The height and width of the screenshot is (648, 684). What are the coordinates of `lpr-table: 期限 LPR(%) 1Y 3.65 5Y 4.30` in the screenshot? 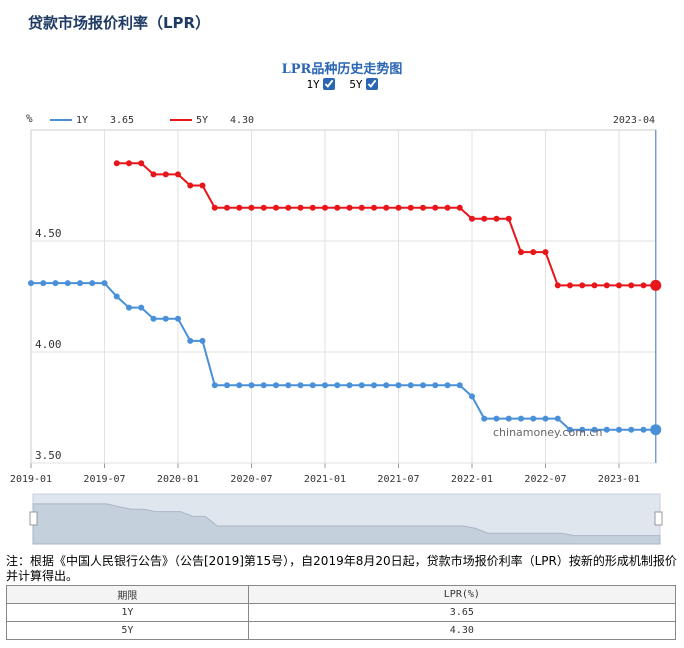 It's located at (341, 612).